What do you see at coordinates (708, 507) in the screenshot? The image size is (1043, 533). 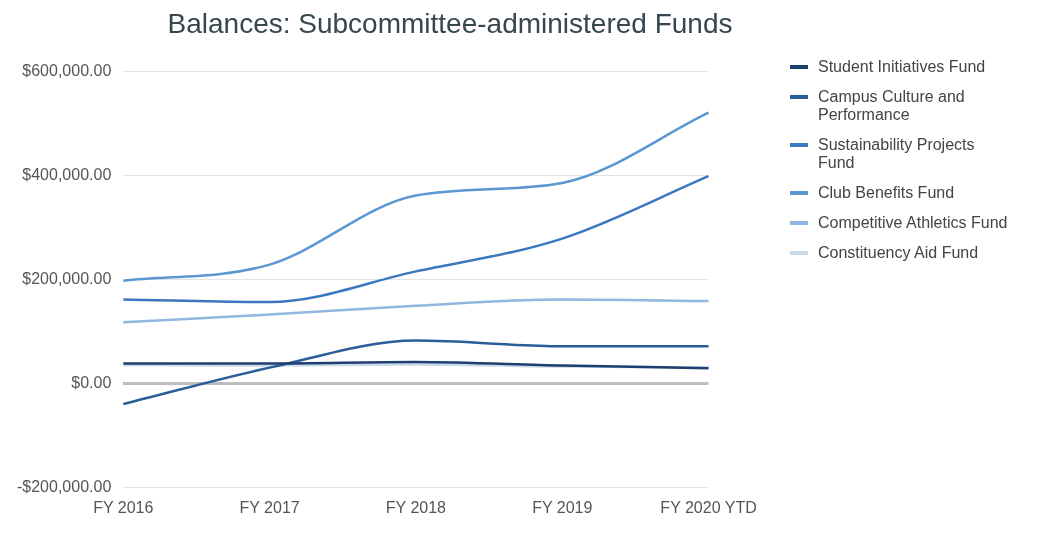 I see `x-tick-label: FY 2020 YTD` at bounding box center [708, 507].